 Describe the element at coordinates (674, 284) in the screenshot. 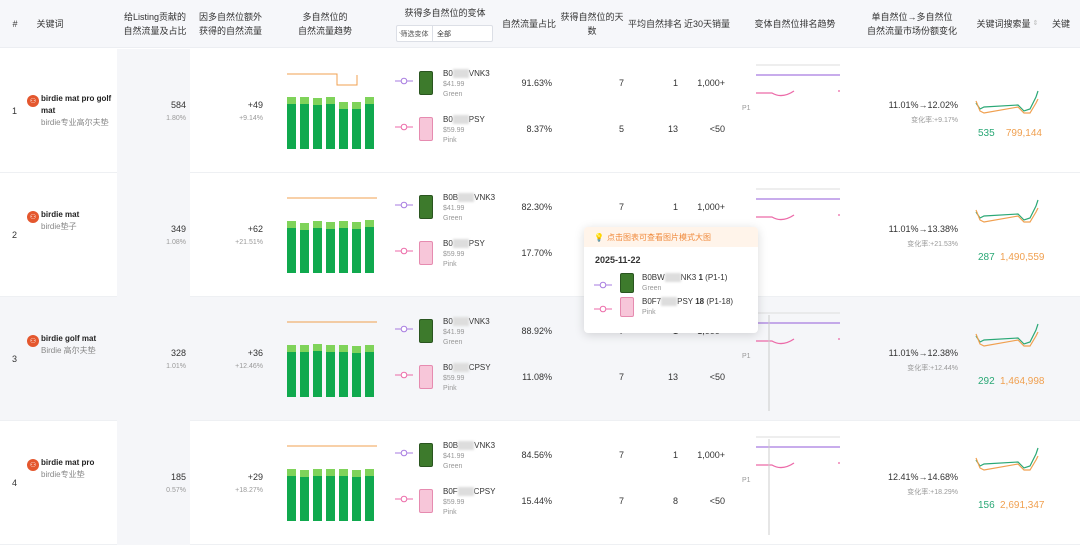

I see `tooltip-item: B0BW NK3 1 (P1-1) Green` at that location.